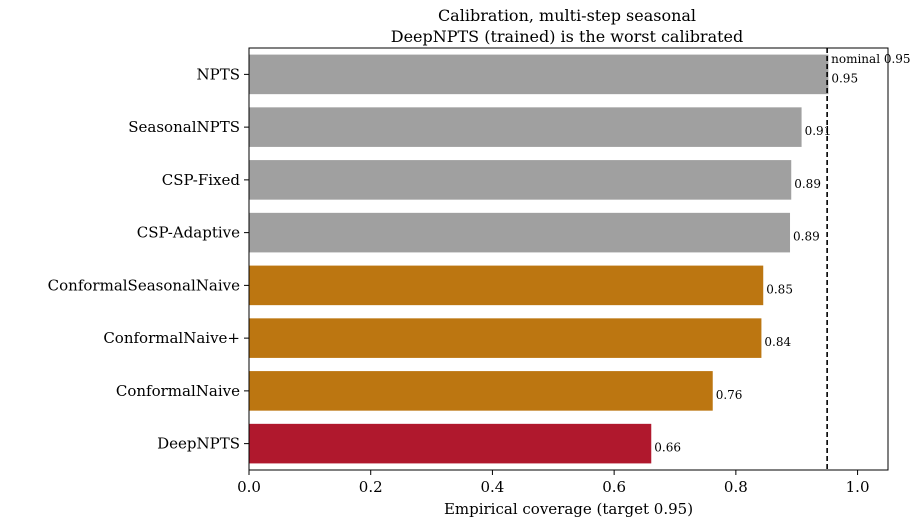 Image resolution: width=922 pixels, height=523 pixels. Describe the element at coordinates (505, 338) in the screenshot. I see `bar-conformalnaive-` at that location.